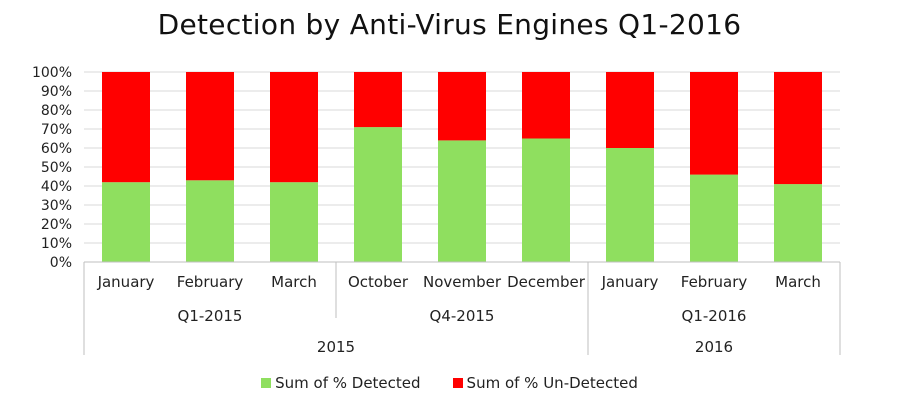 This screenshot has height=420, width=899. I want to click on y-tick-label: 100%, so click(52, 73).